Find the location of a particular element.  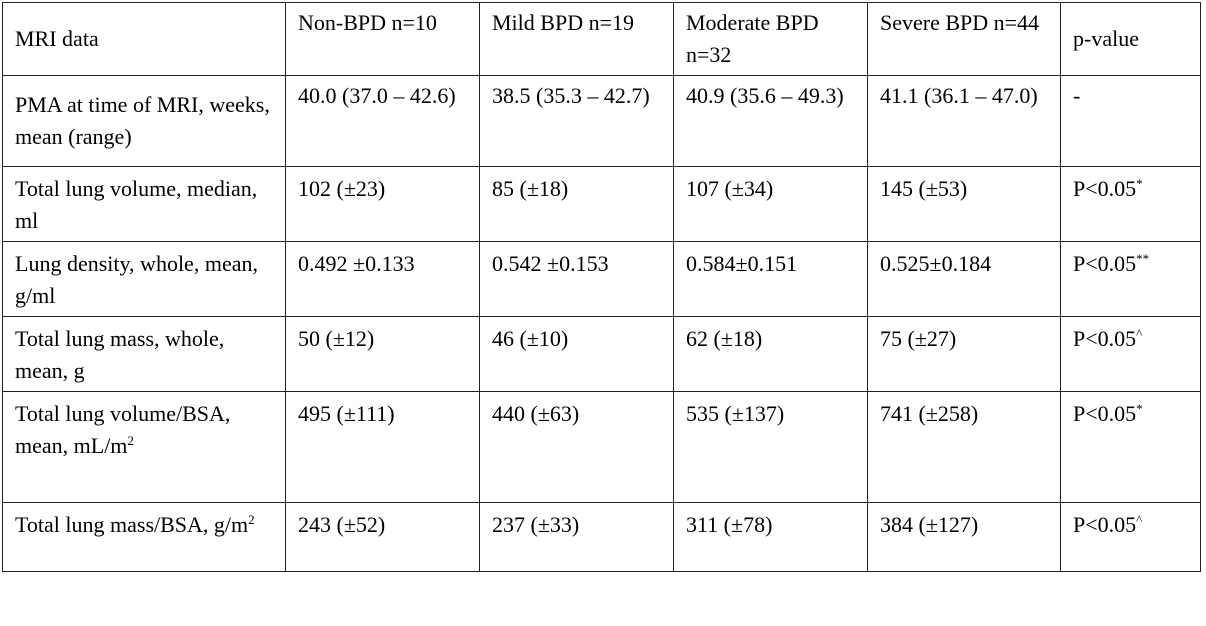

cell-moderate-bpd: 107 (±34) is located at coordinates (770, 204).